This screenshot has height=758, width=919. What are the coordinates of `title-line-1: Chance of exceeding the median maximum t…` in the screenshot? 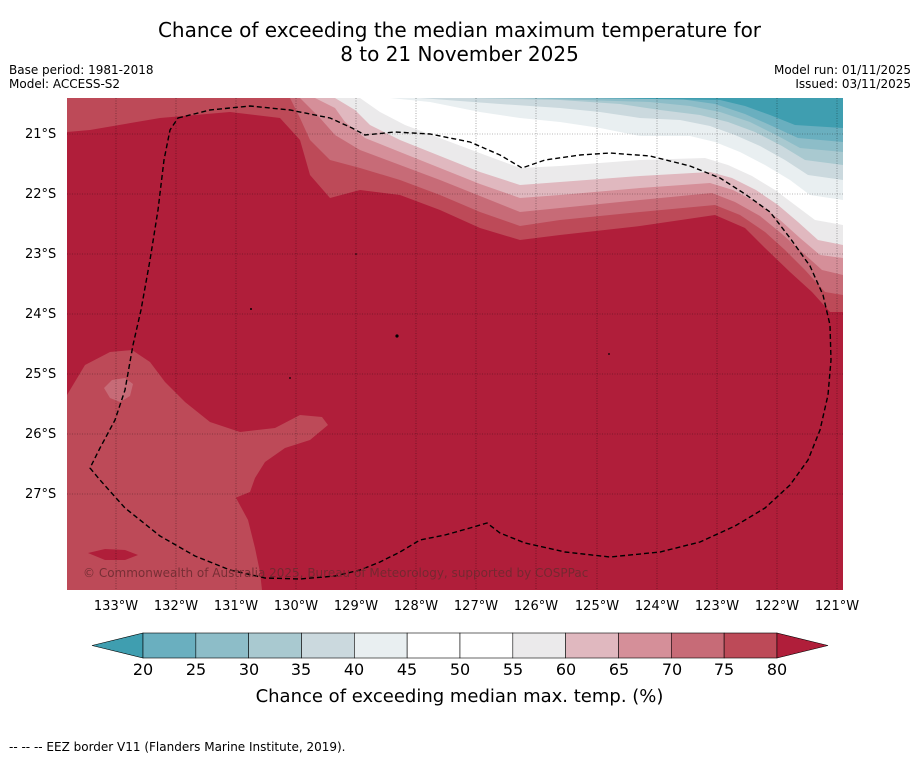 It's located at (459, 30).